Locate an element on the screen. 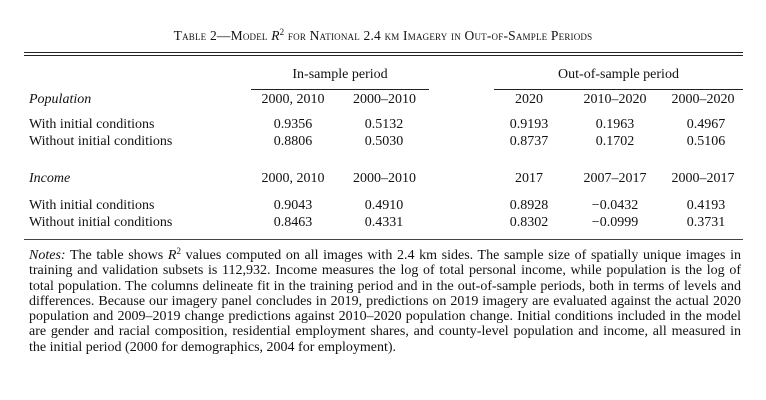  table-cell: 0.9043 is located at coordinates (293, 205).